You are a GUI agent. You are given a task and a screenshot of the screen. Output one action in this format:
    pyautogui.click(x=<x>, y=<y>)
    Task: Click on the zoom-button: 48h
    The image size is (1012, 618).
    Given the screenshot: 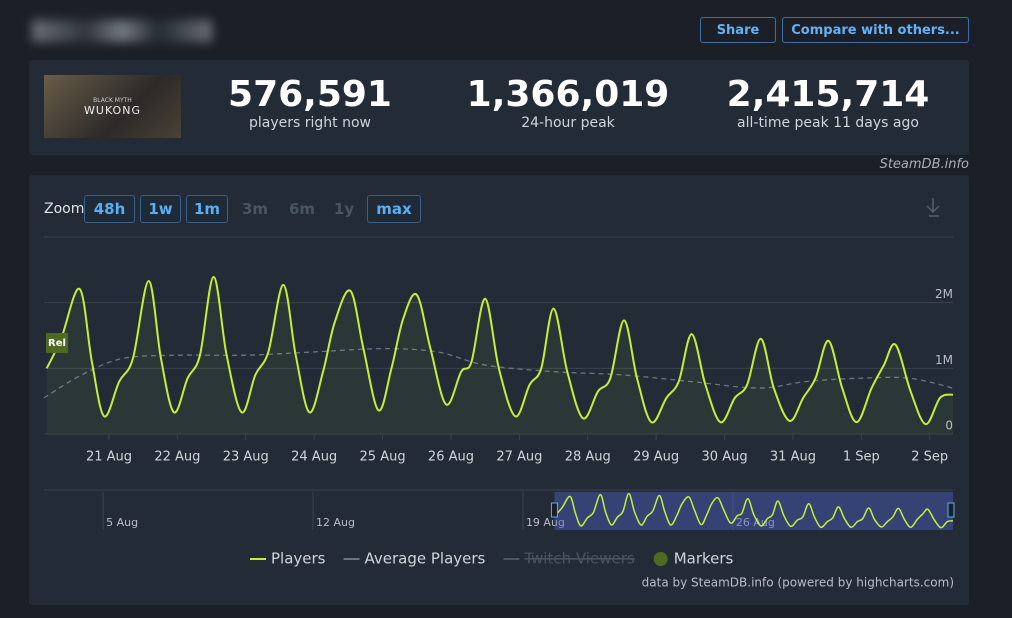 What is the action you would take?
    pyautogui.click(x=109, y=209)
    